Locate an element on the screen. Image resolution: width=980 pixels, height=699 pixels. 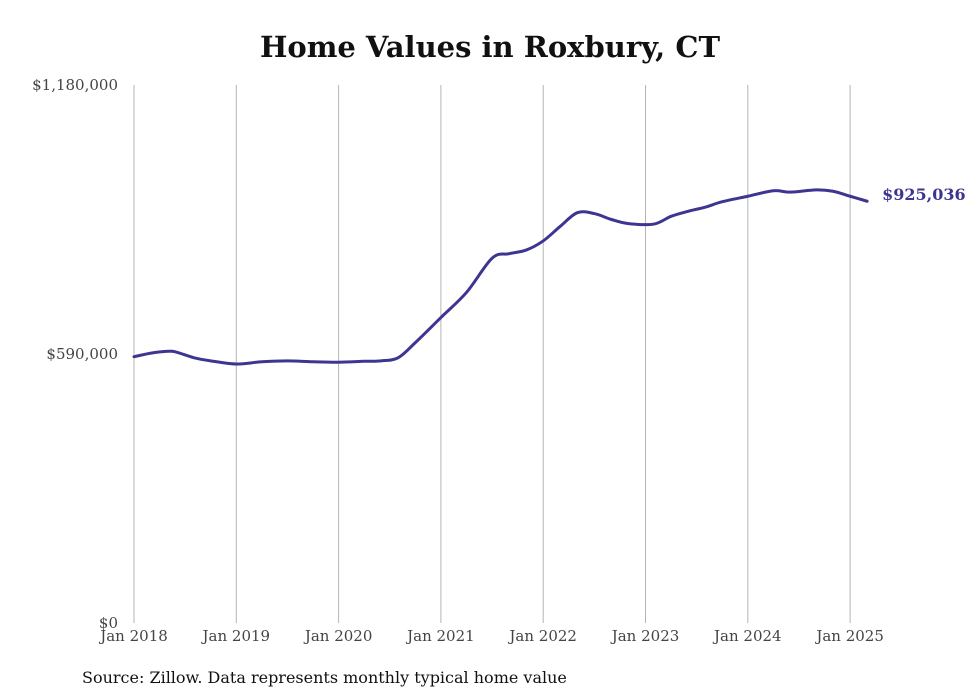
x-tick-label: Jan 2021 is located at coordinates (440, 636).